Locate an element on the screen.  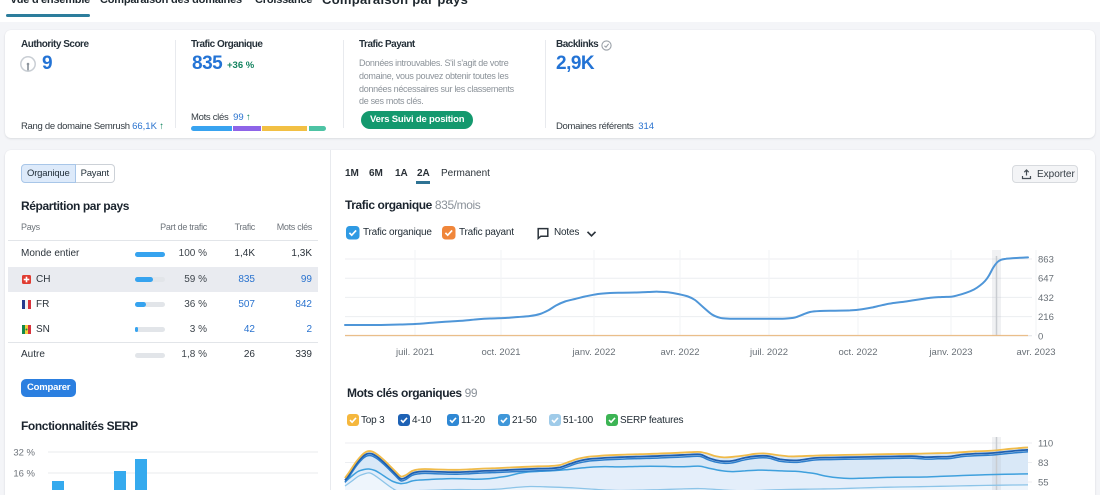
svg-text: 647 is located at coordinates (1046, 279).